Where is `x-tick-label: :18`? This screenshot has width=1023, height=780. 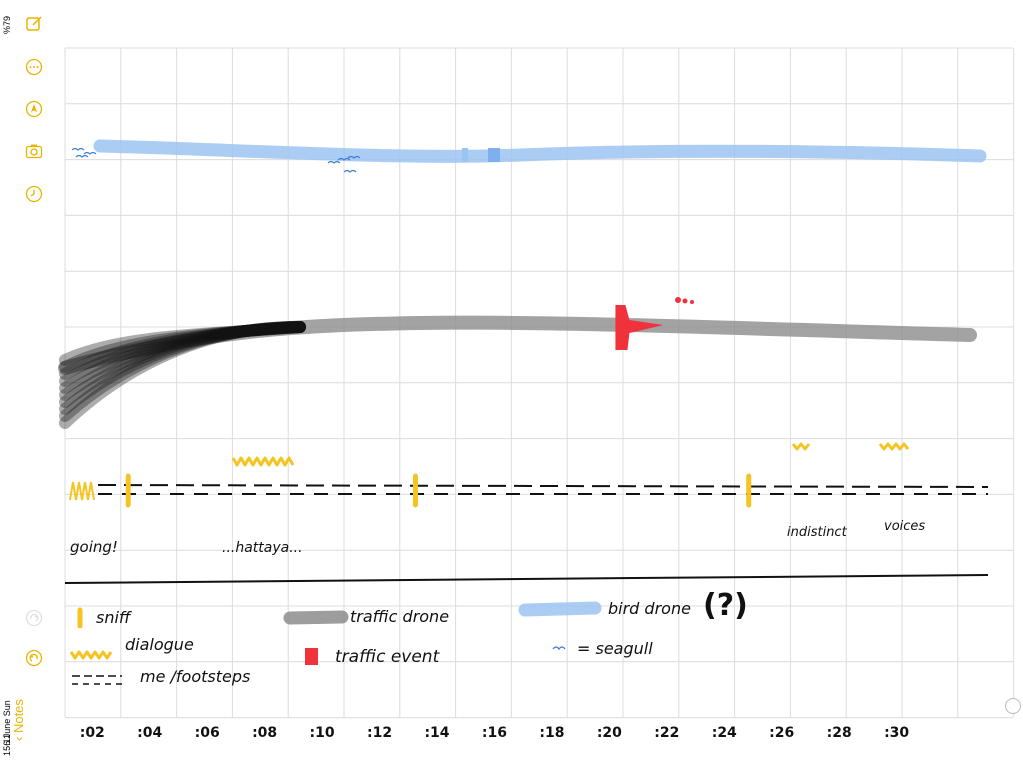
x-tick-label: :18 is located at coordinates (551, 733).